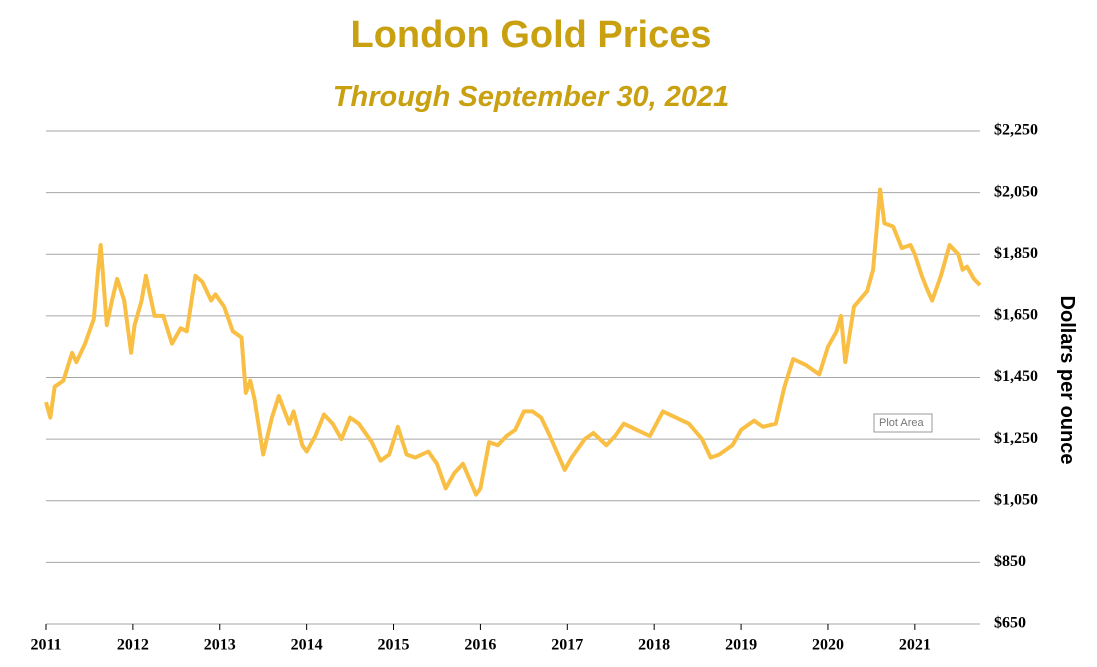 The height and width of the screenshot is (667, 1097). I want to click on x-tick-label: 2013, so click(220, 645).